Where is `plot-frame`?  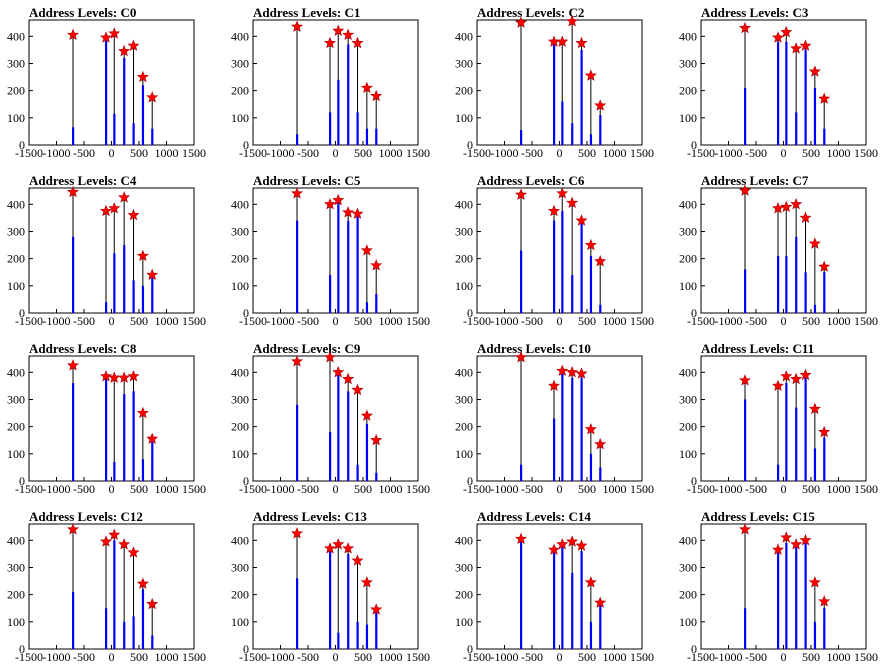 plot-frame is located at coordinates (559, 82).